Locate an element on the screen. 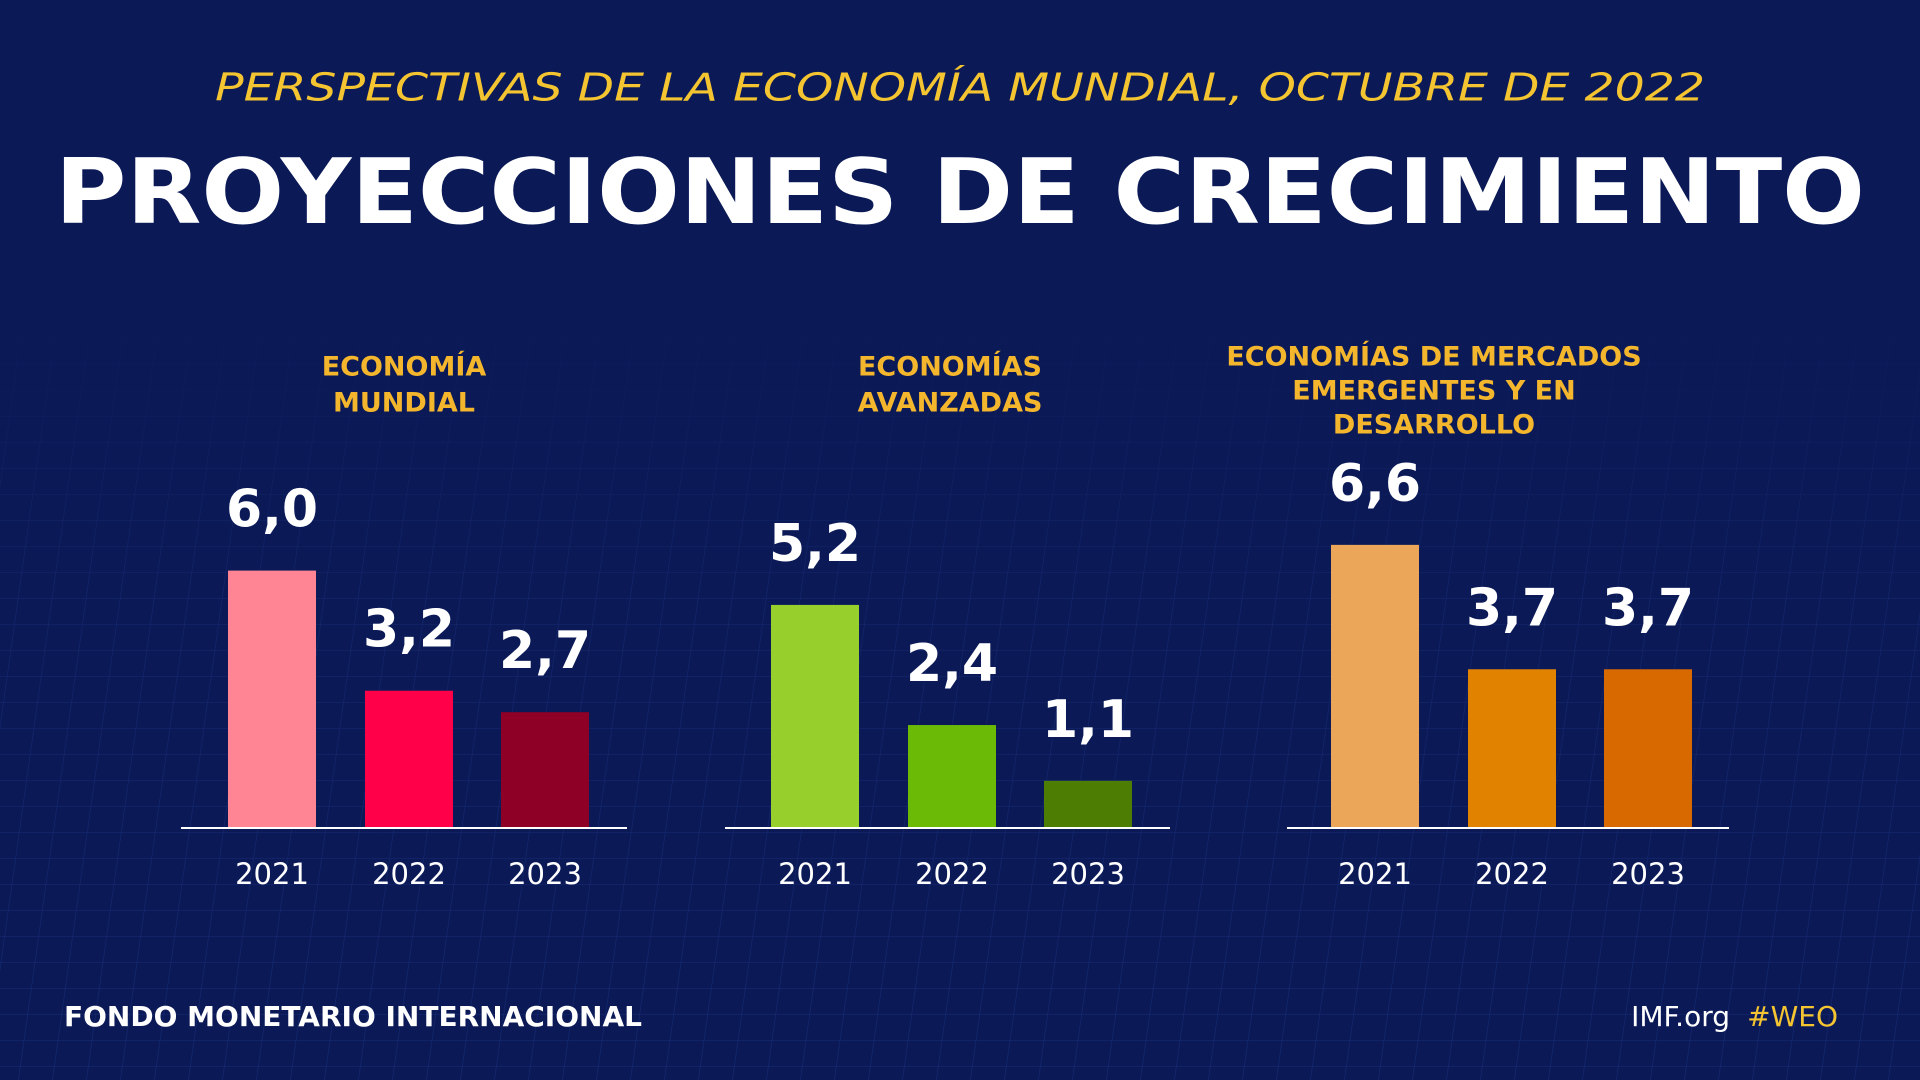  chart-title: ECONOMÍAS DE MERCADOS is located at coordinates (1433, 357).